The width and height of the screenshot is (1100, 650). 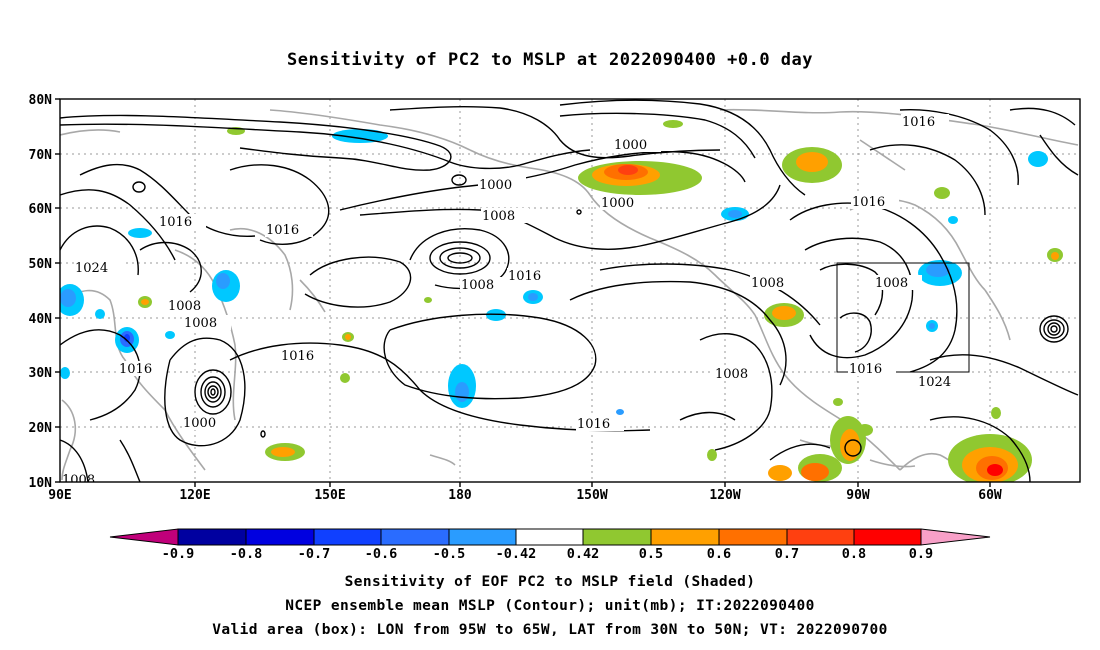 I want to click on lon-tick-label: 90W, so click(x=858, y=495).